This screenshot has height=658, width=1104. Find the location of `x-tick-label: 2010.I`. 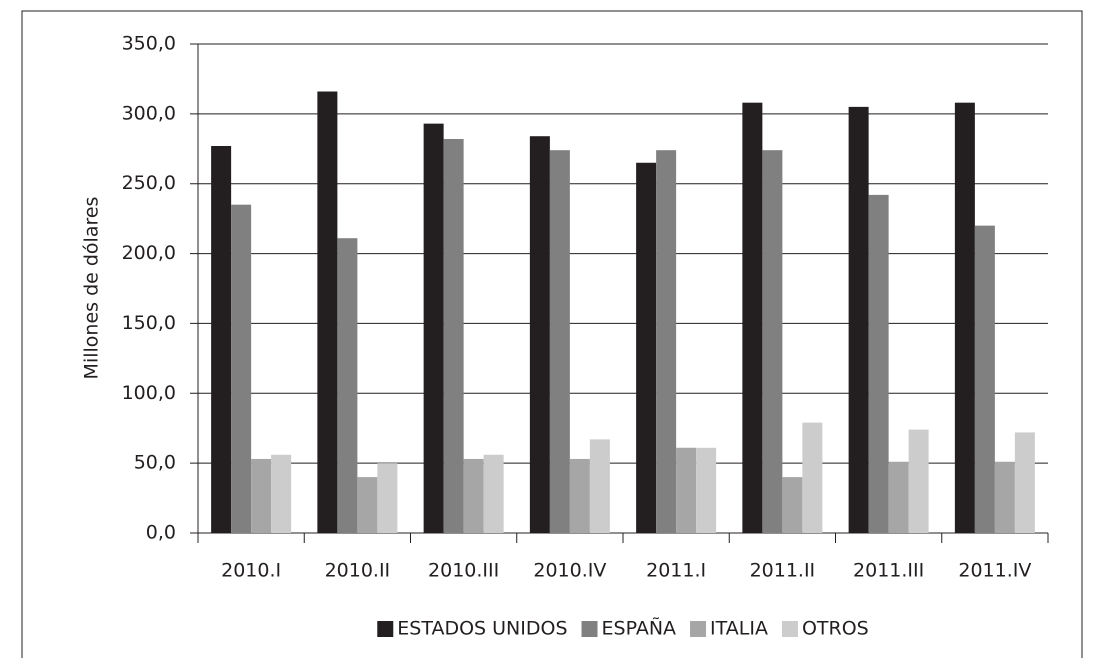

x-tick-label: 2010.I is located at coordinates (251, 571).